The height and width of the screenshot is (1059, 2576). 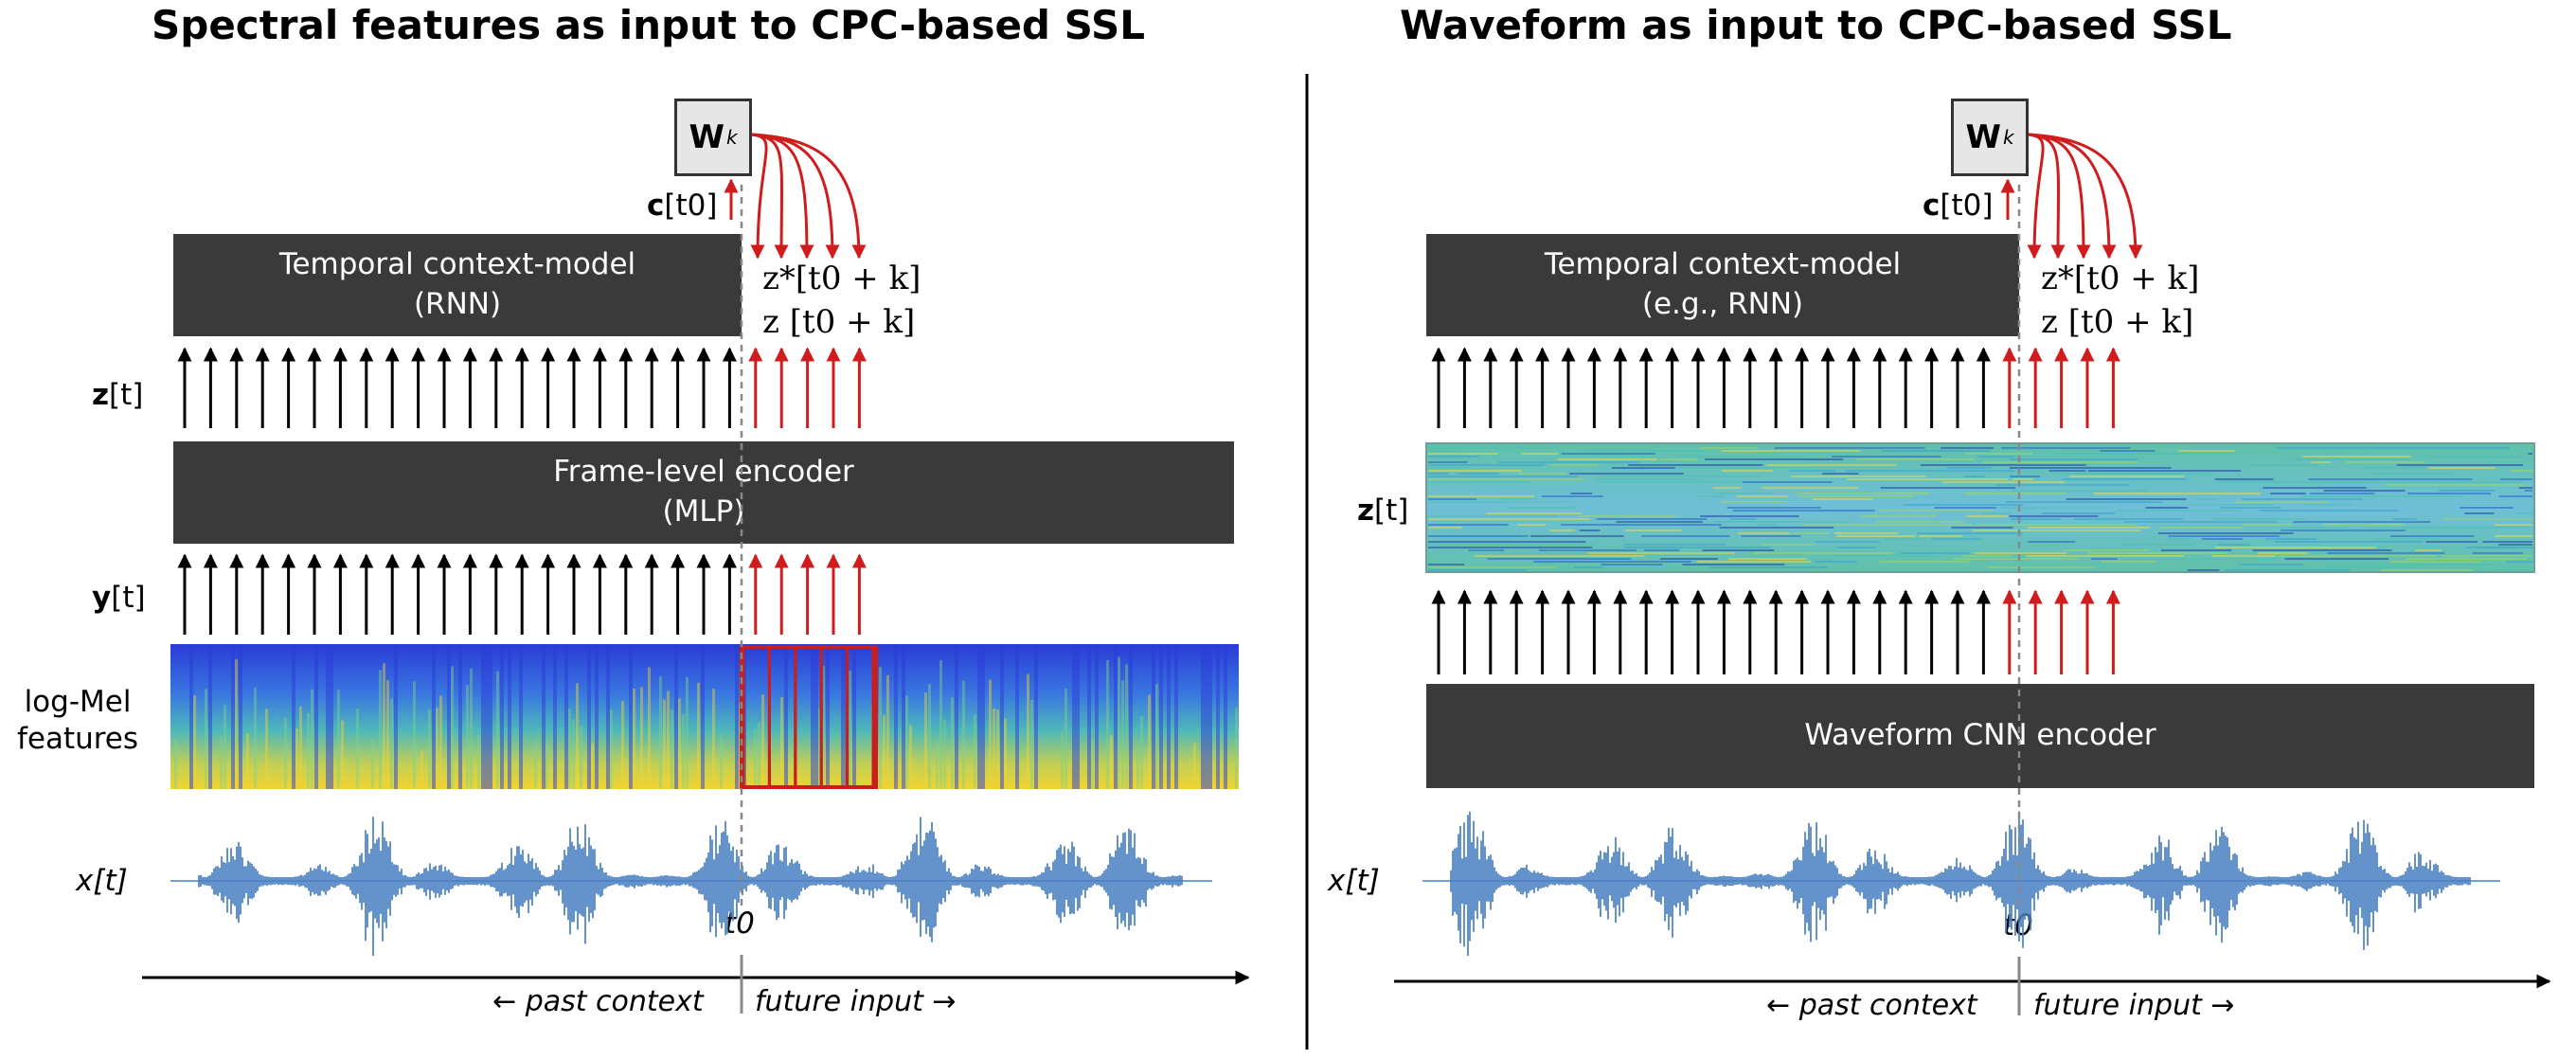 I want to click on right-encoder-line1: Waveform CNN encoder, so click(x=1980, y=735).